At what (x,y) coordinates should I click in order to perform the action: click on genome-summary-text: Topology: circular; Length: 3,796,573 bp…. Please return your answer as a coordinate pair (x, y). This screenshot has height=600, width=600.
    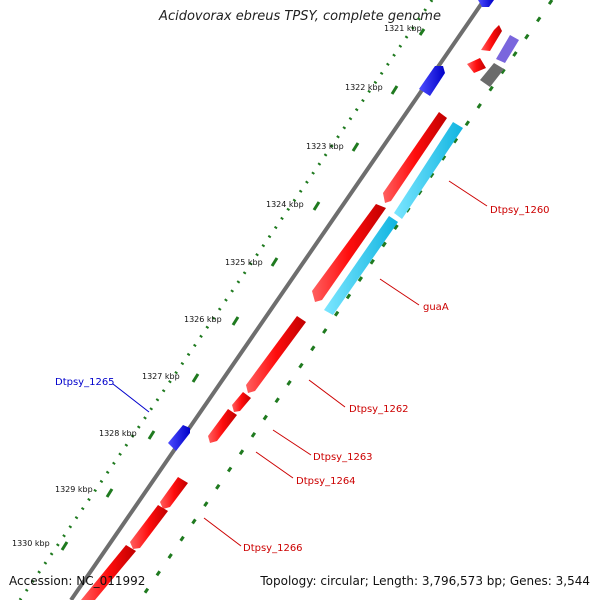
    Looking at the image, I should click on (425, 581).